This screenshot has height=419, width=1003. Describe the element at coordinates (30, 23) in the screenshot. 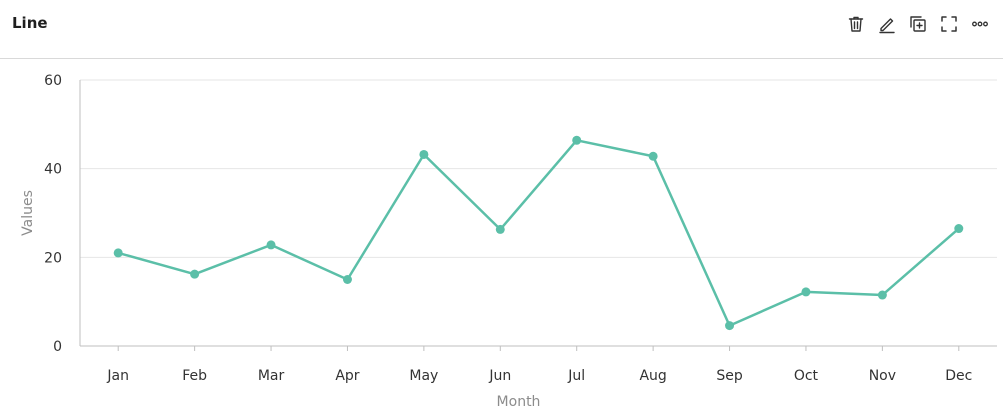

I see `panel-title: Line` at that location.